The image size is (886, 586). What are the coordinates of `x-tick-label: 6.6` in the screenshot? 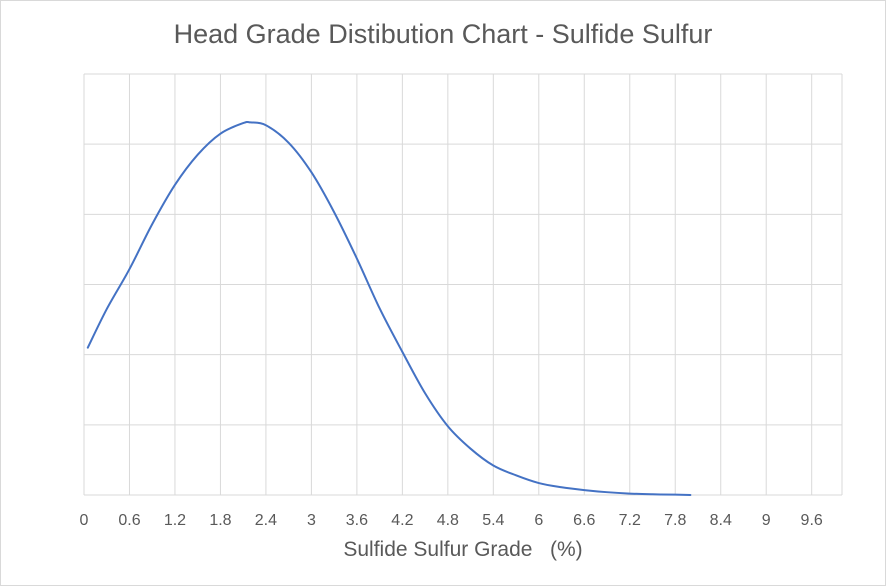 It's located at (584, 520).